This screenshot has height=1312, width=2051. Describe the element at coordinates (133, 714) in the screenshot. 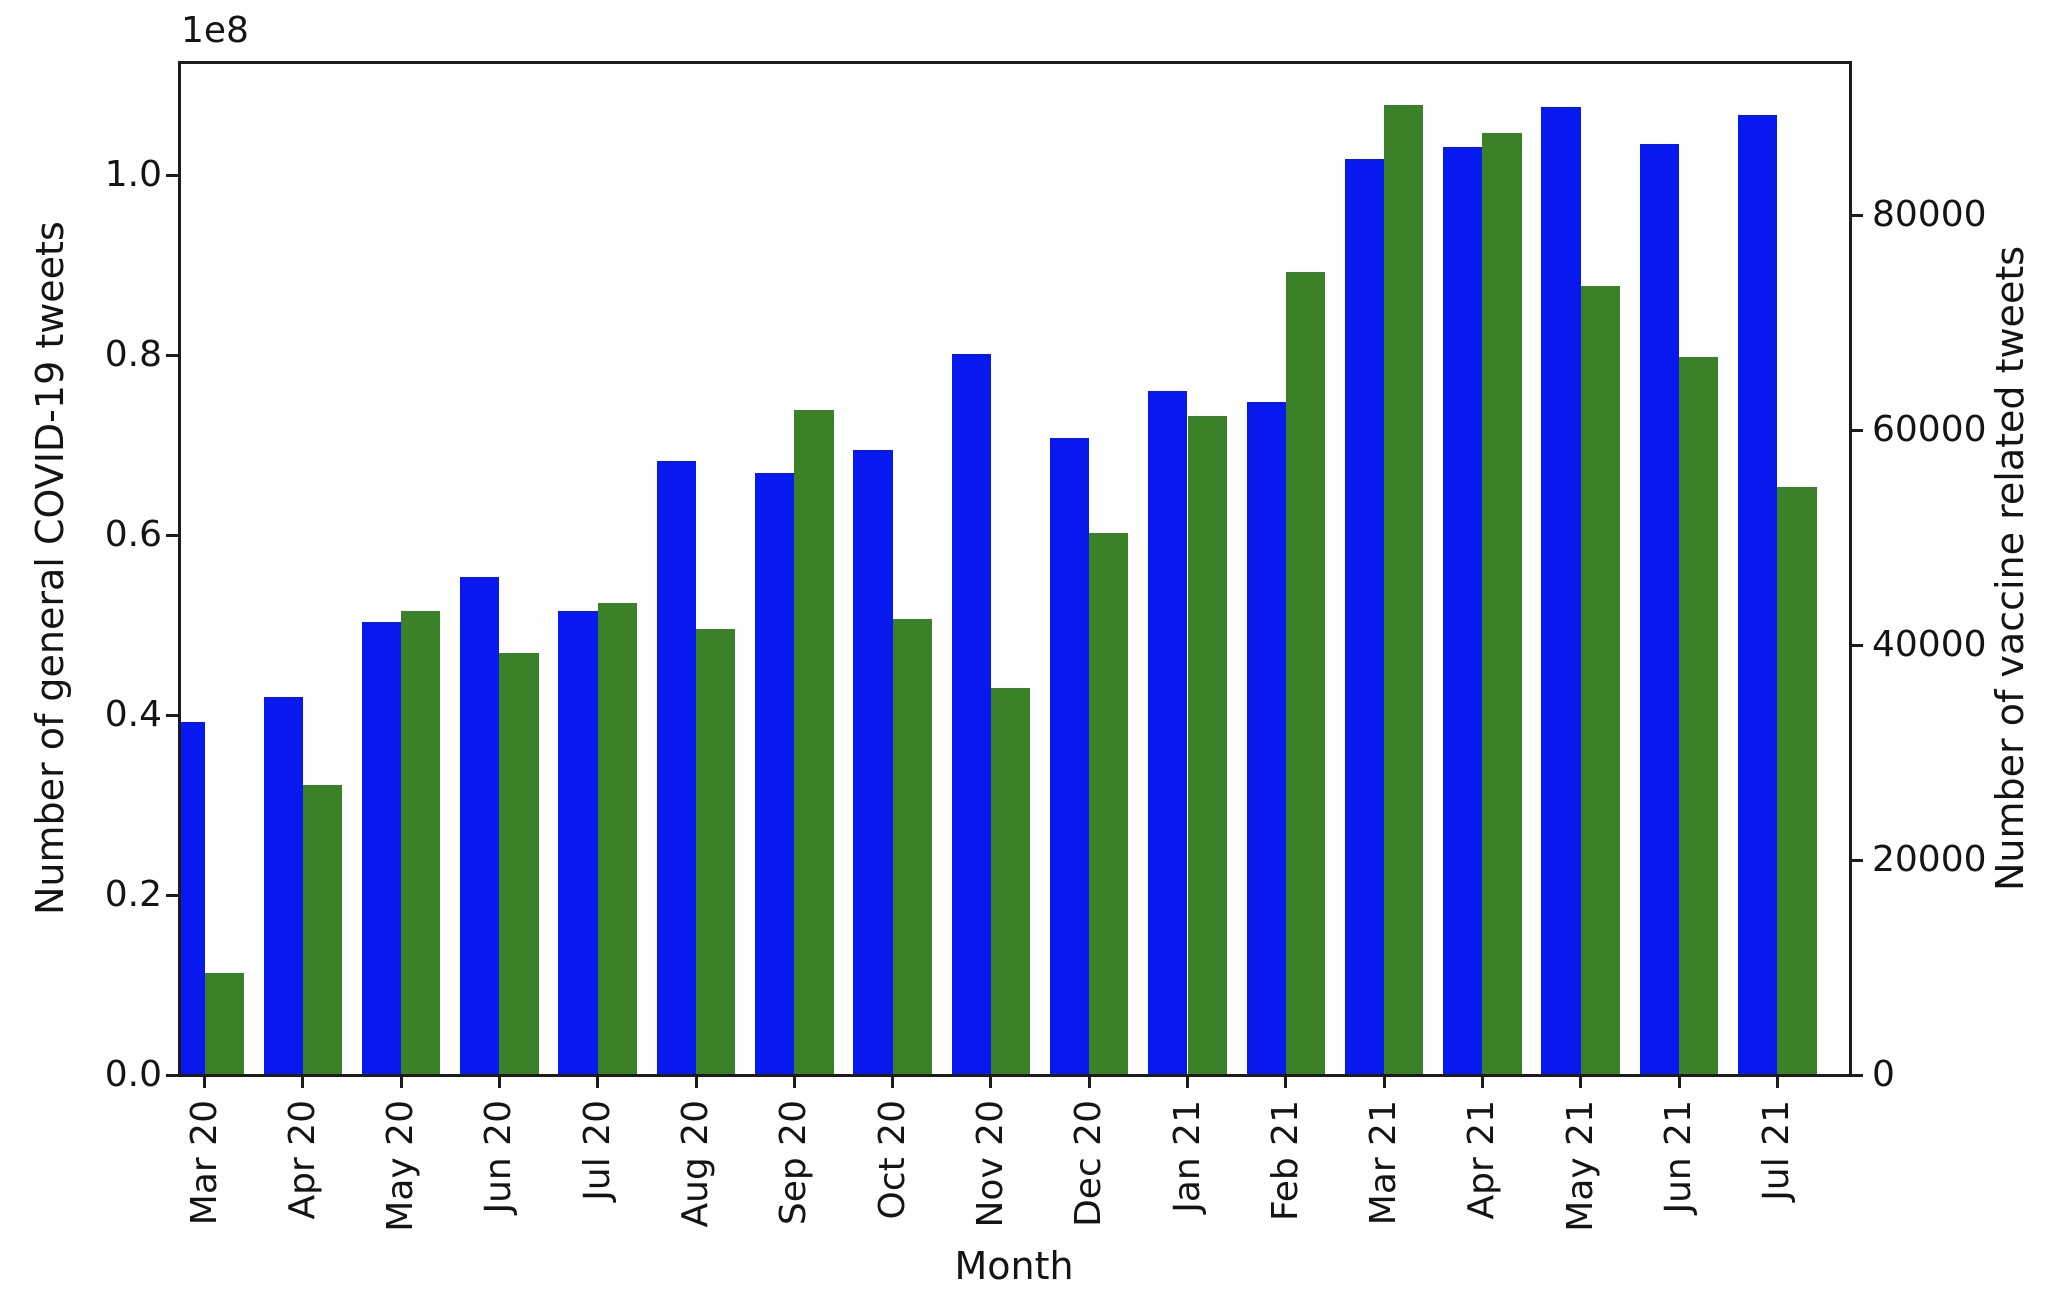

I see `y-tick-label-left: 0.4` at that location.